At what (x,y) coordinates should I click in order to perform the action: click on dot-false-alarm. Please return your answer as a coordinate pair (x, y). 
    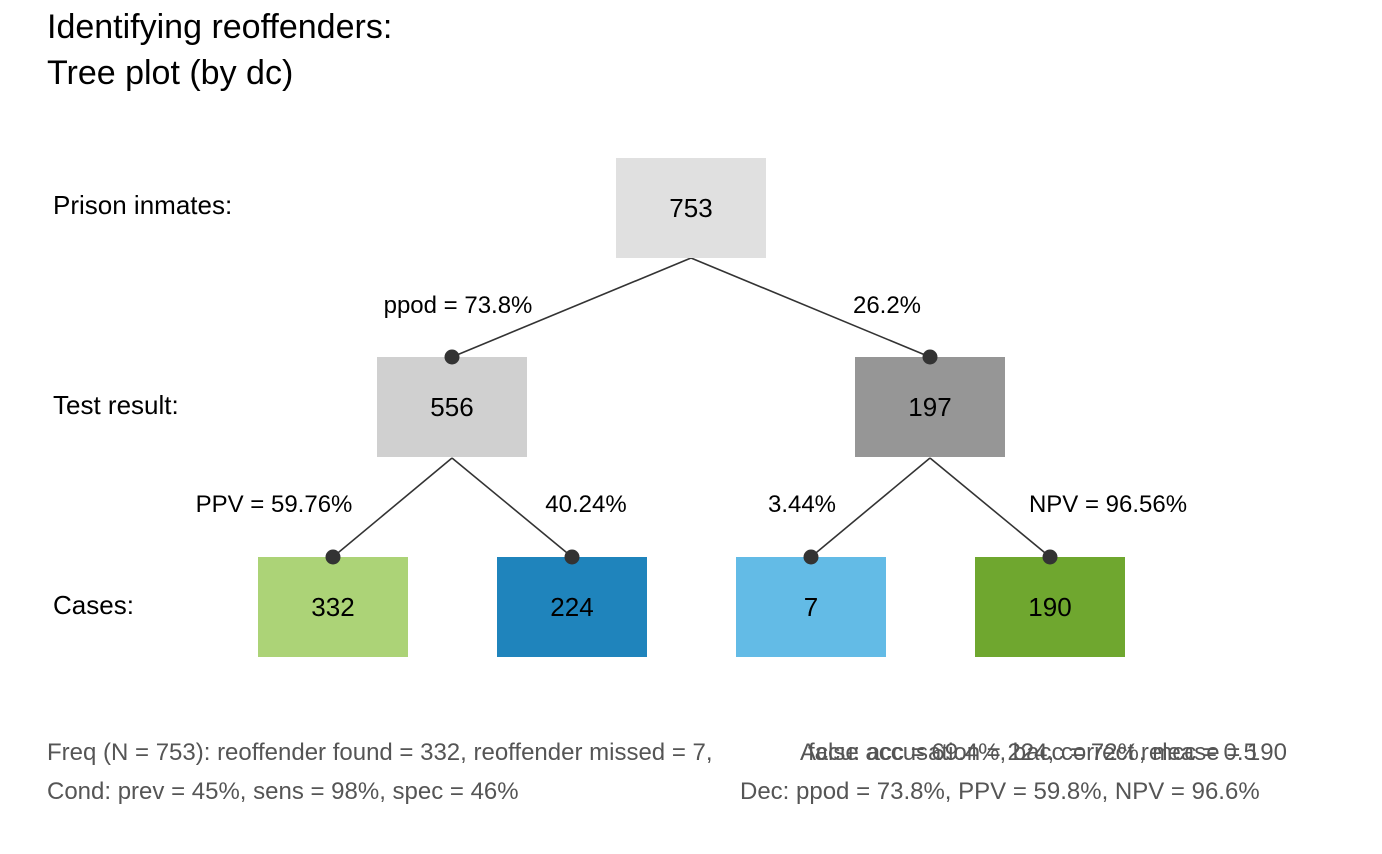
    Looking at the image, I should click on (572, 557).